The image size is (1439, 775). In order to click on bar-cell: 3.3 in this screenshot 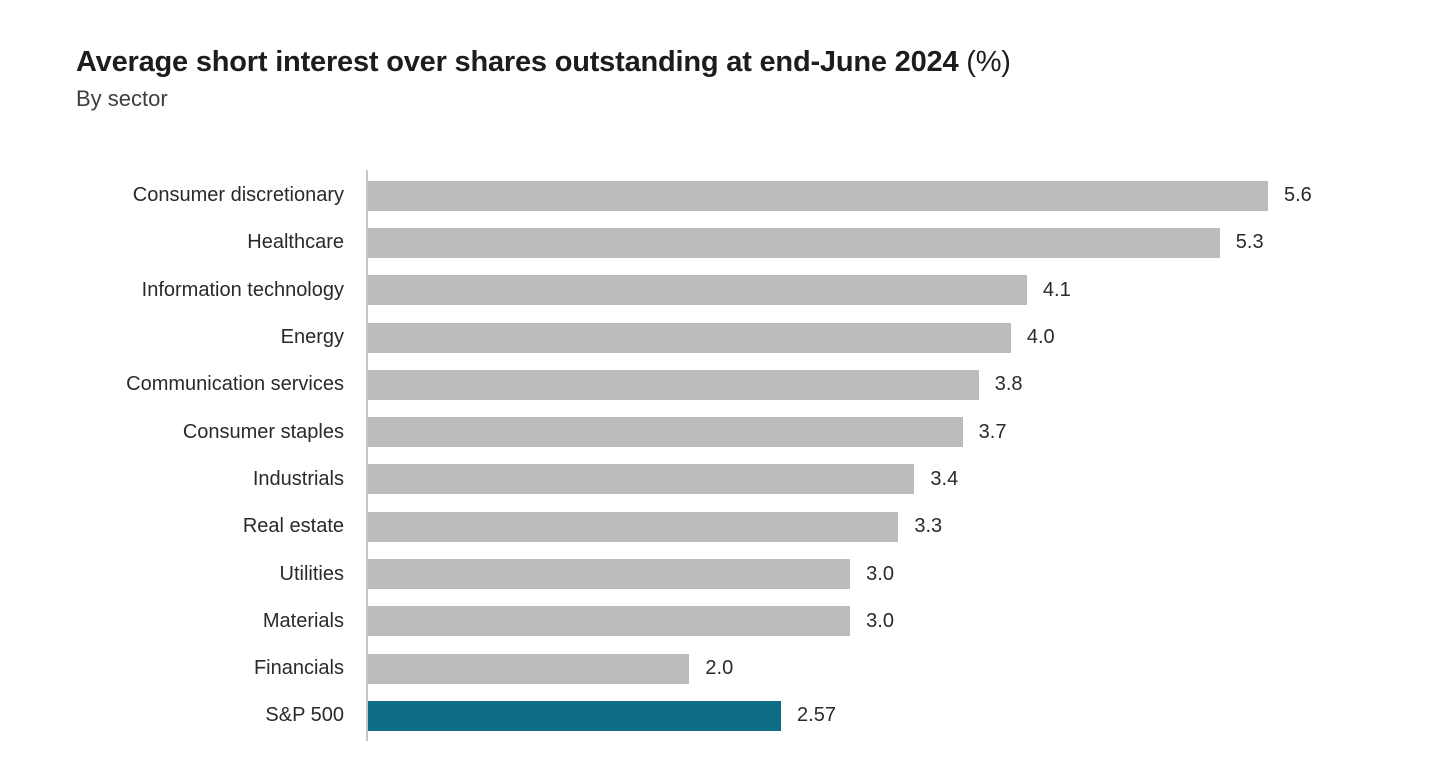, I will do `click(903, 526)`.